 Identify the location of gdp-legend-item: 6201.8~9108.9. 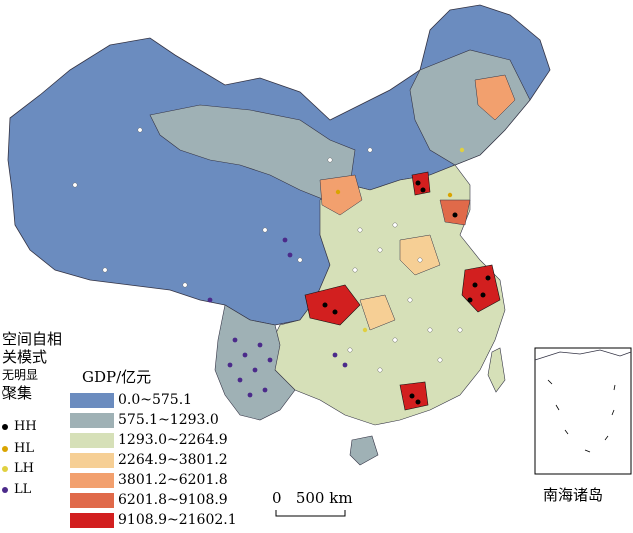
(149, 500).